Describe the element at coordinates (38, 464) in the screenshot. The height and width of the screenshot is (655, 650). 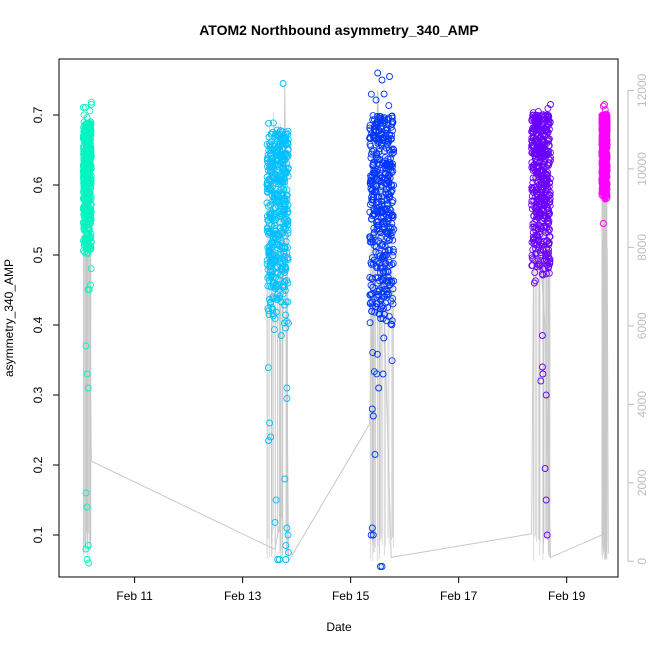
I see `y-tick-label: 0.2` at that location.